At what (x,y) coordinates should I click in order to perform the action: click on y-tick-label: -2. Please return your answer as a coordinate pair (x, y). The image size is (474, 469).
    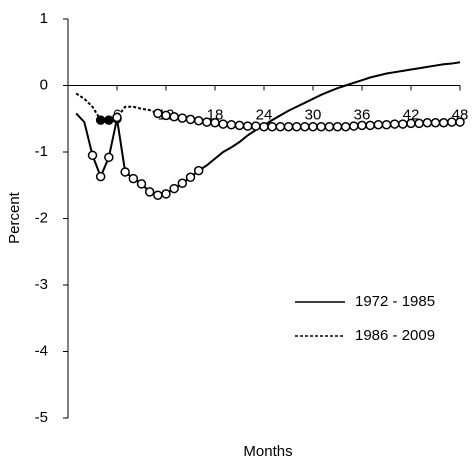
    Looking at the image, I should click on (41, 217).